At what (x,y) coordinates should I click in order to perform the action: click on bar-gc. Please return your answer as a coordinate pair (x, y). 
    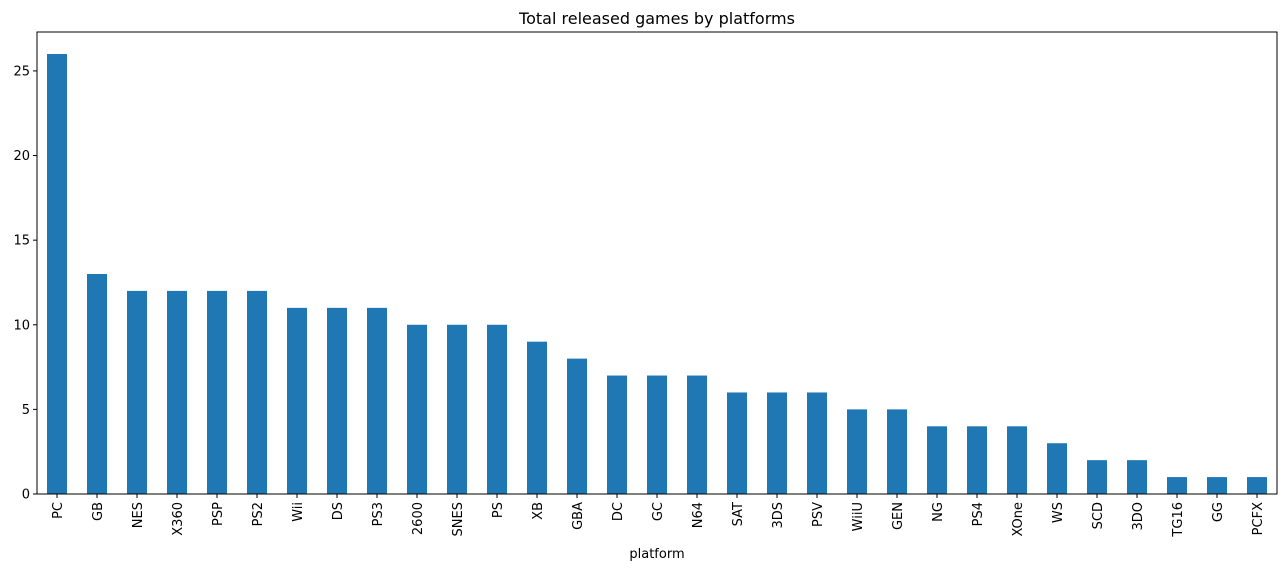
    Looking at the image, I should click on (657, 434).